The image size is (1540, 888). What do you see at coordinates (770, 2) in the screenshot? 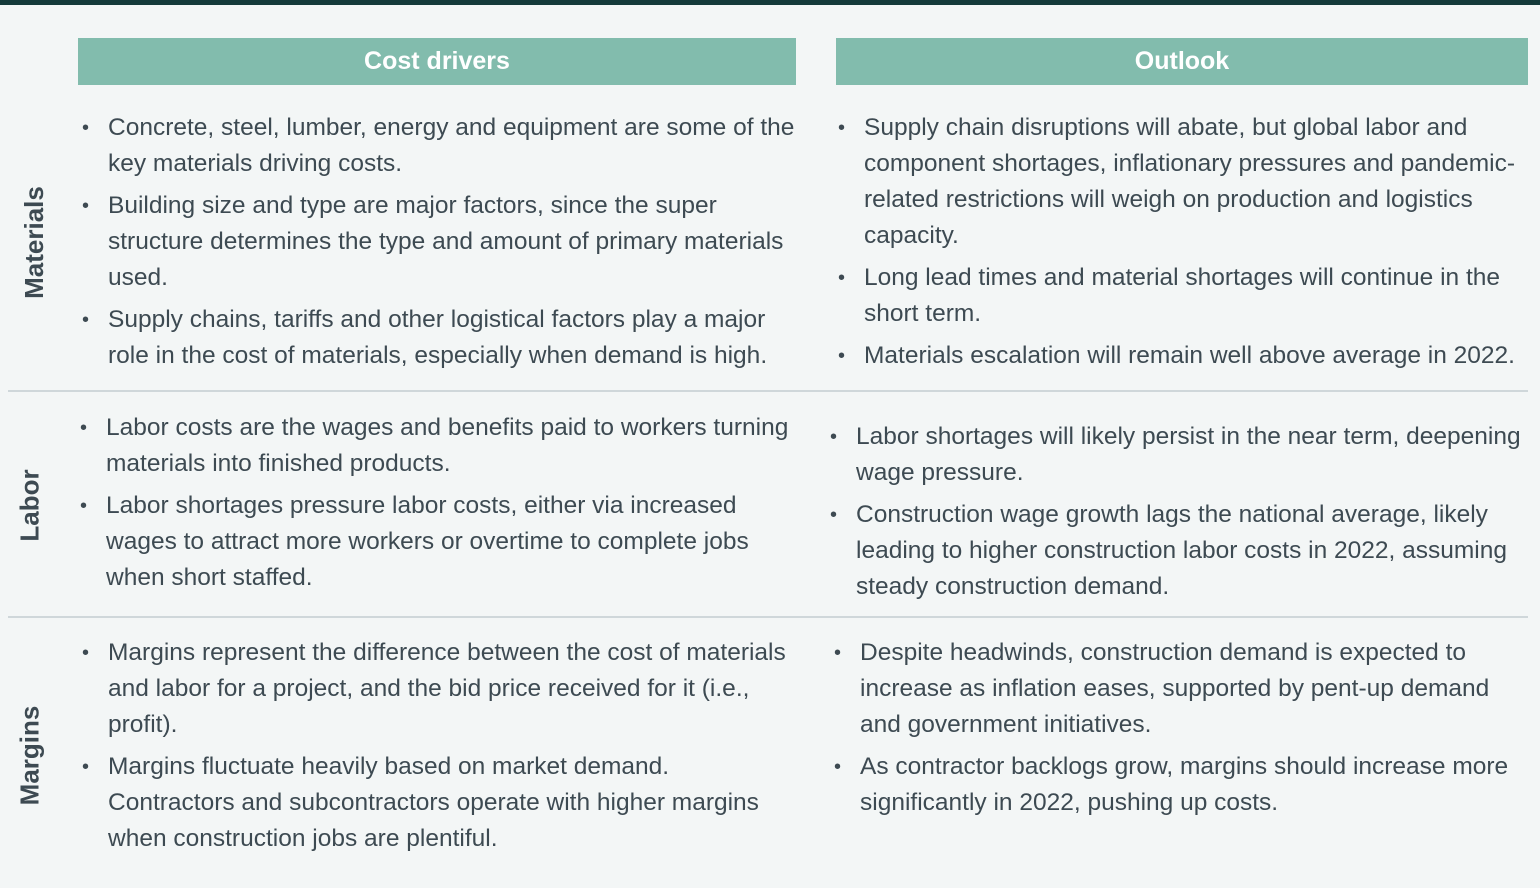
I see `top-rule` at bounding box center [770, 2].